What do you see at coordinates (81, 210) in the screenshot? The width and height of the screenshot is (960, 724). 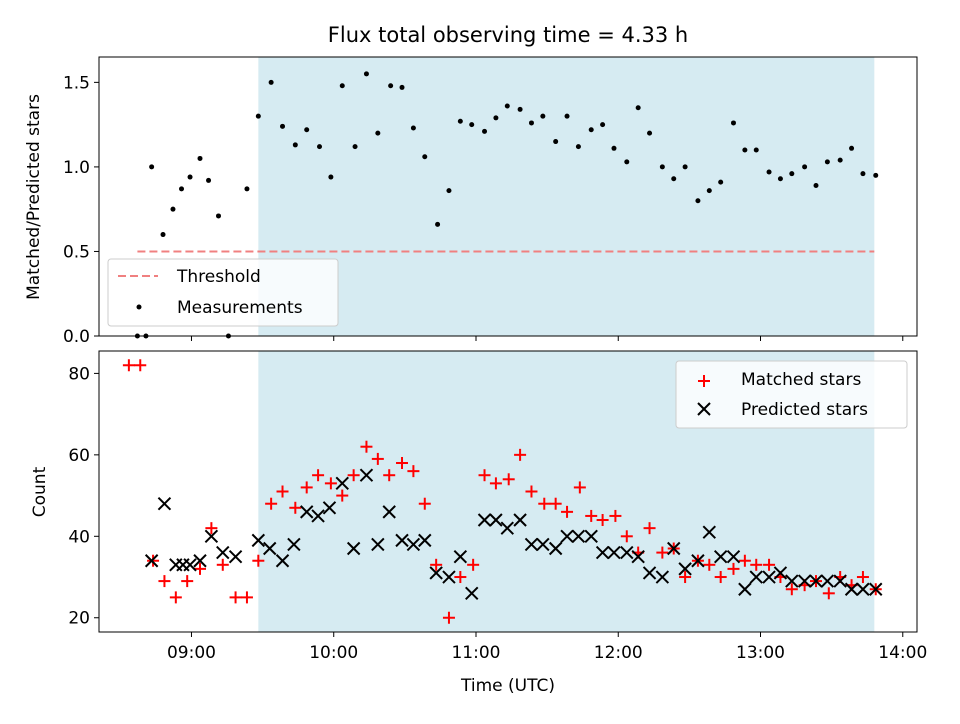 I see `top-y-ticks: 0.0 0.5 1.0 1.5` at bounding box center [81, 210].